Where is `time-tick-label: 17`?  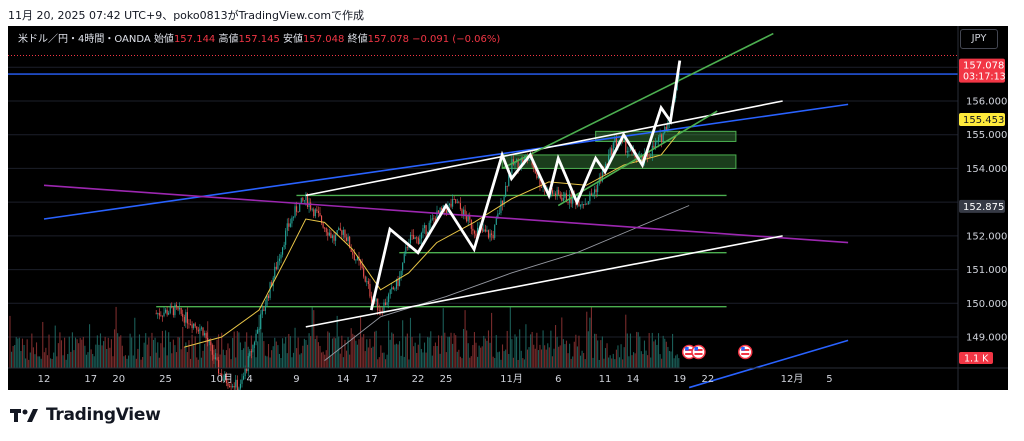 time-tick-label: 17 is located at coordinates (371, 379).